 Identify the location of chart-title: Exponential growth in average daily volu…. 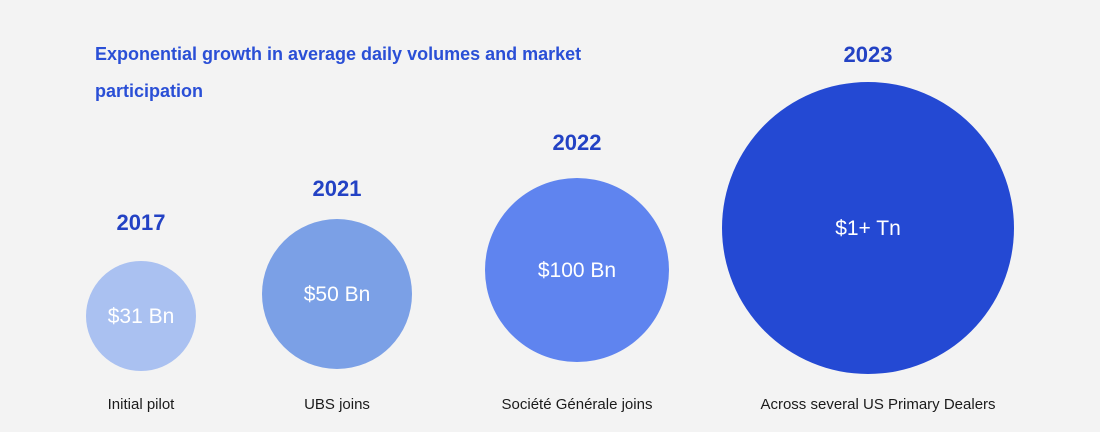
(338, 72).